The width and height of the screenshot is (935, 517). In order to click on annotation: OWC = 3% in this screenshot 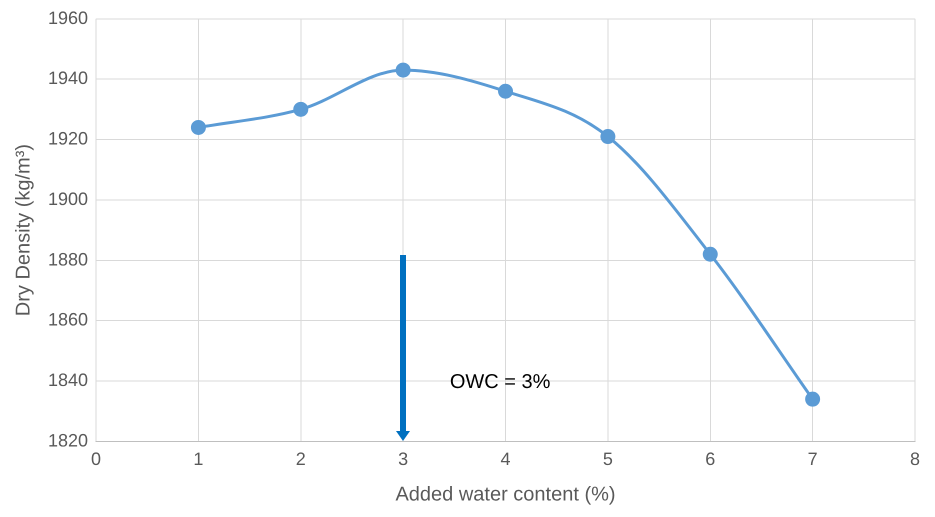, I will do `click(500, 381)`.